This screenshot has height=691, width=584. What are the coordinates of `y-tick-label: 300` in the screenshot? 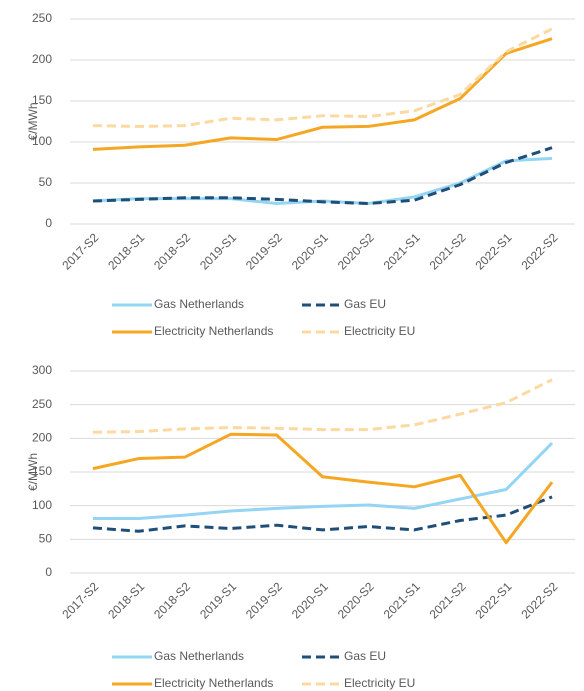 It's located at (42, 370).